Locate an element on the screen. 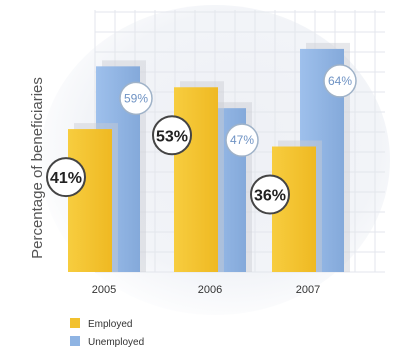 This screenshot has width=397, height=358. x-tick-label-2005: 2005 is located at coordinates (104, 290).